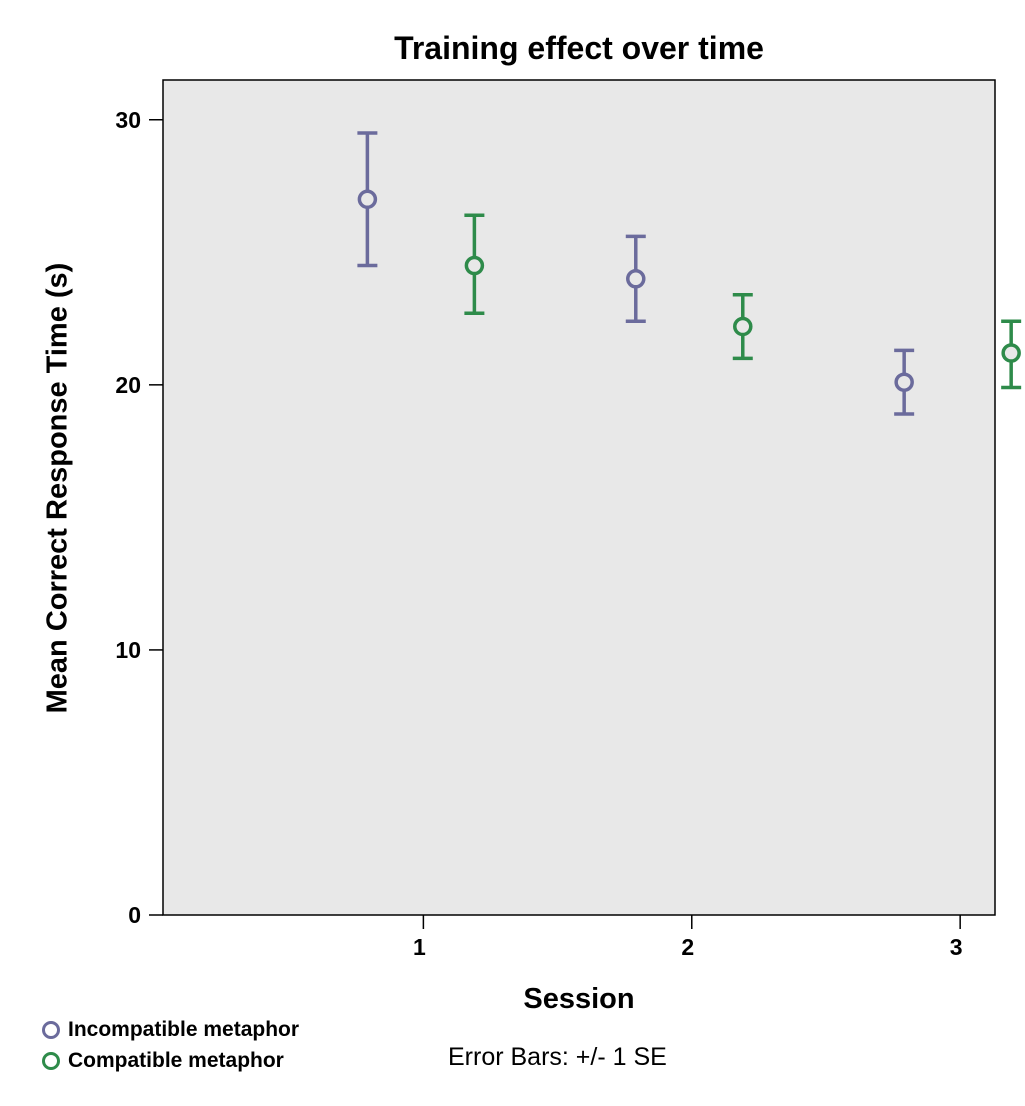 Image resolution: width=1025 pixels, height=1106 pixels. I want to click on y-tick-label: 10, so click(128, 650).